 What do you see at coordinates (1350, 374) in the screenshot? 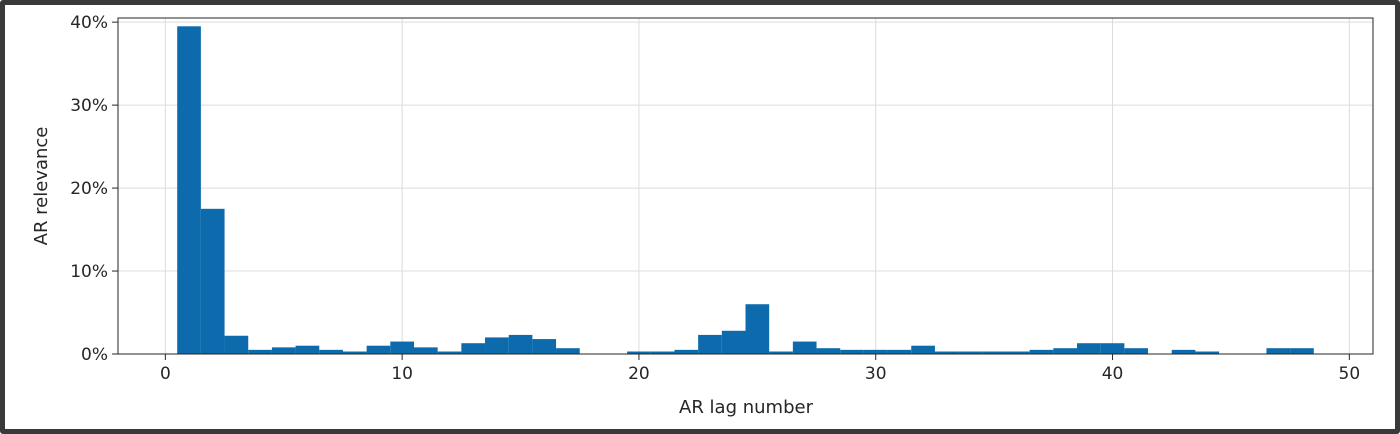
I see `x-tick-label: 50` at bounding box center [1350, 374].